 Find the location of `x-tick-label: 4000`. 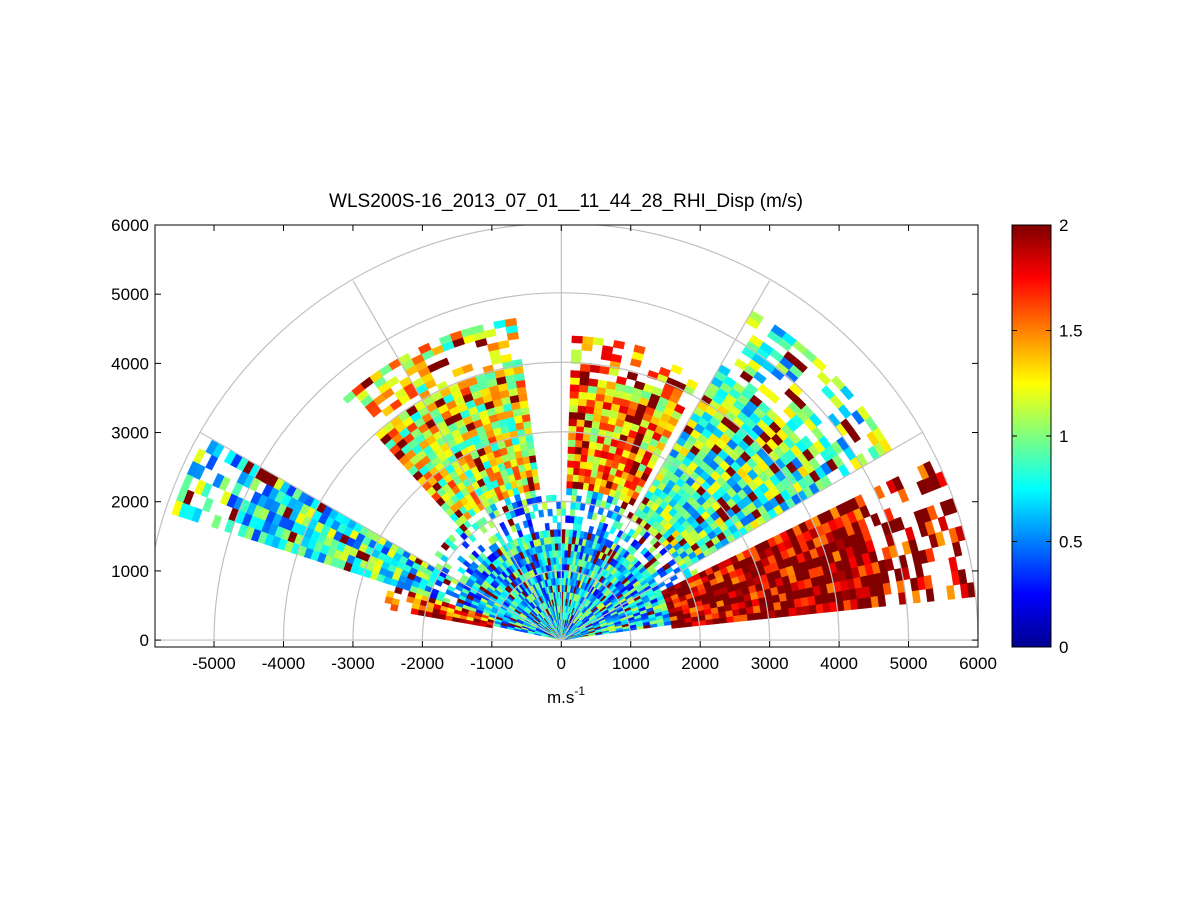

x-tick-label: 4000 is located at coordinates (839, 663).